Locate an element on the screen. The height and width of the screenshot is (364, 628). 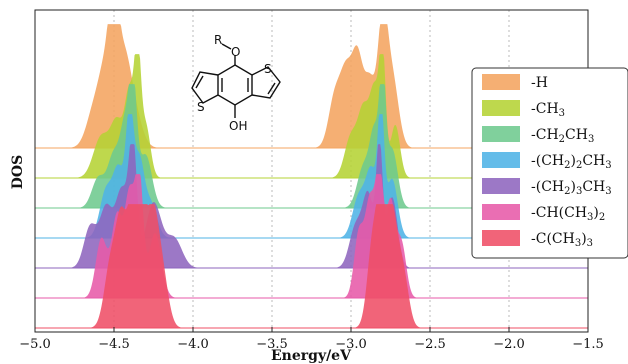
legend-label: -C(CH3)3 is located at coordinates (562, 240).